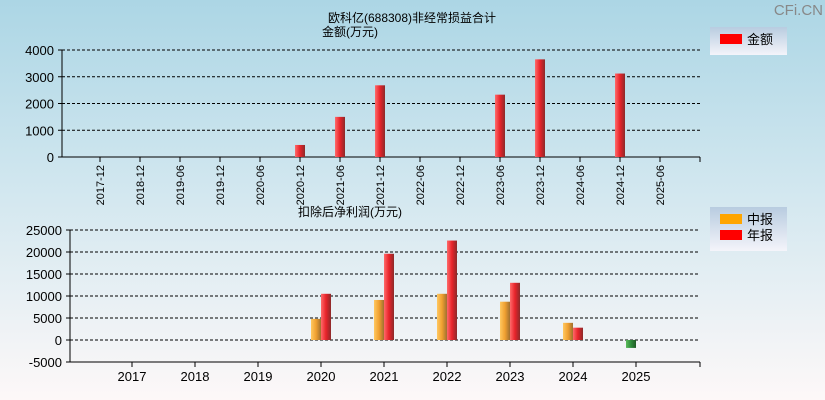 The width and height of the screenshot is (825, 400). What do you see at coordinates (621, 185) in the screenshot?
I see `x-tick-label: 2024-12` at bounding box center [621, 185].